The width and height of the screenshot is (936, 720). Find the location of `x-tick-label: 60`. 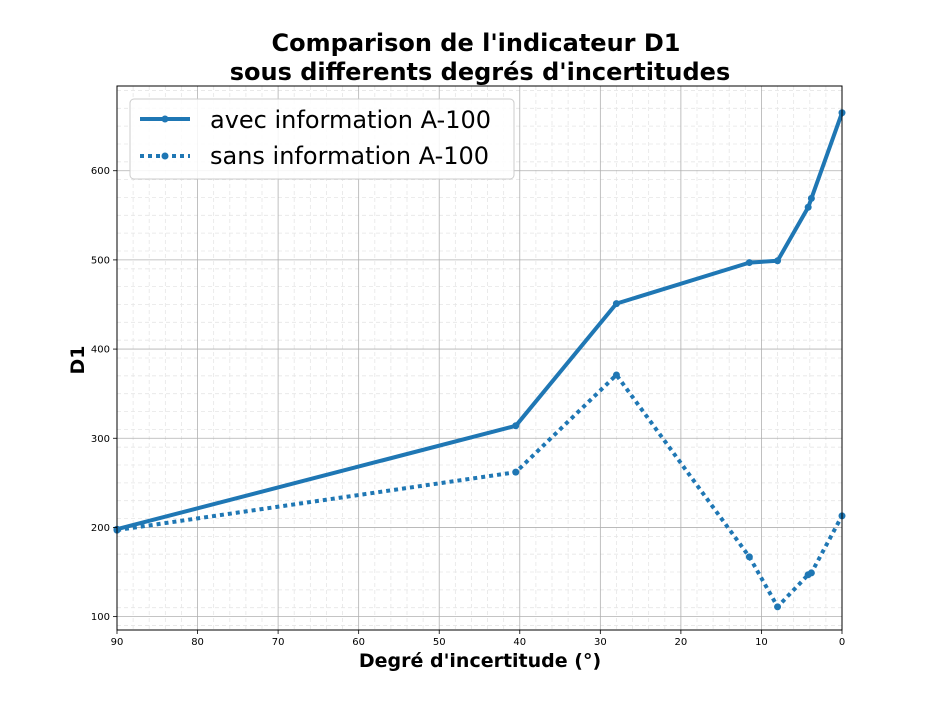

x-tick-label: 60 is located at coordinates (358, 642).